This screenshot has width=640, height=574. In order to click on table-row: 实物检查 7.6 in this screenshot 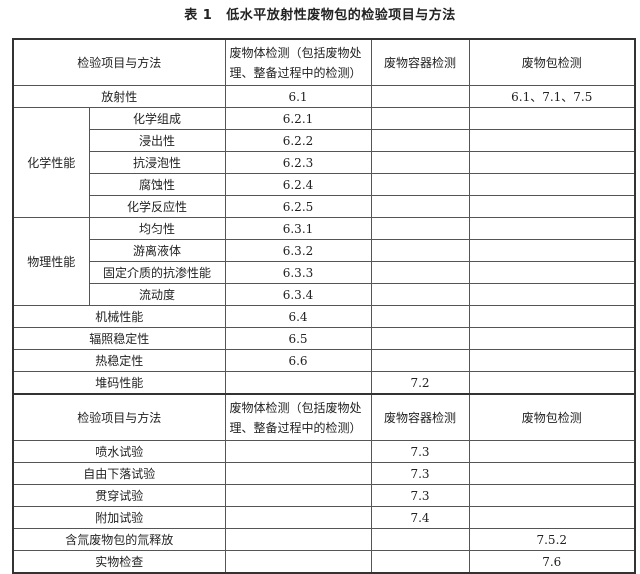, I will do `click(324, 562)`.